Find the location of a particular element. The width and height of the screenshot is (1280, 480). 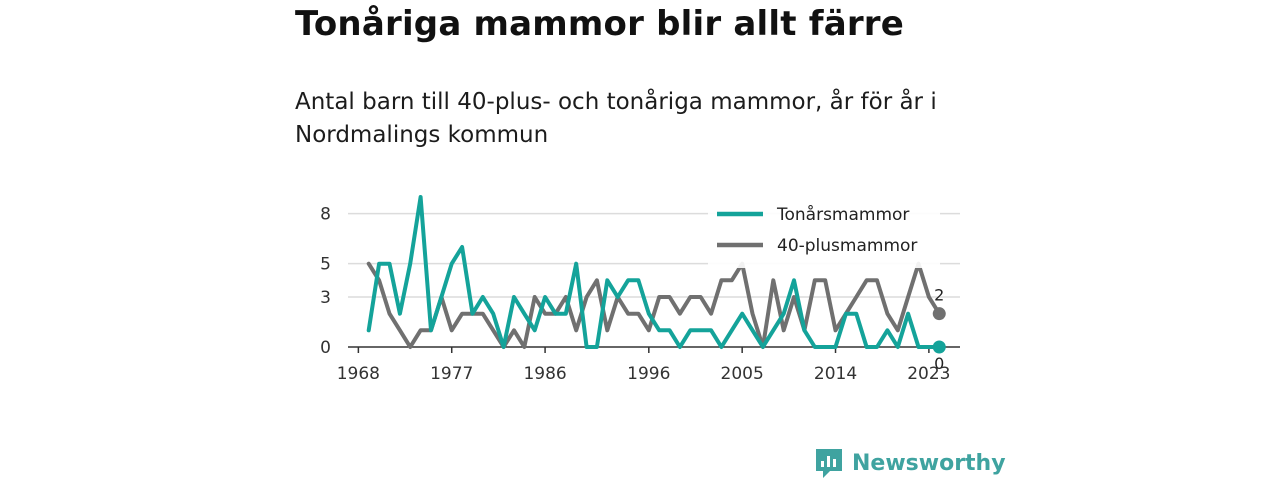

series-line-40-plusmammor is located at coordinates (654, 305).